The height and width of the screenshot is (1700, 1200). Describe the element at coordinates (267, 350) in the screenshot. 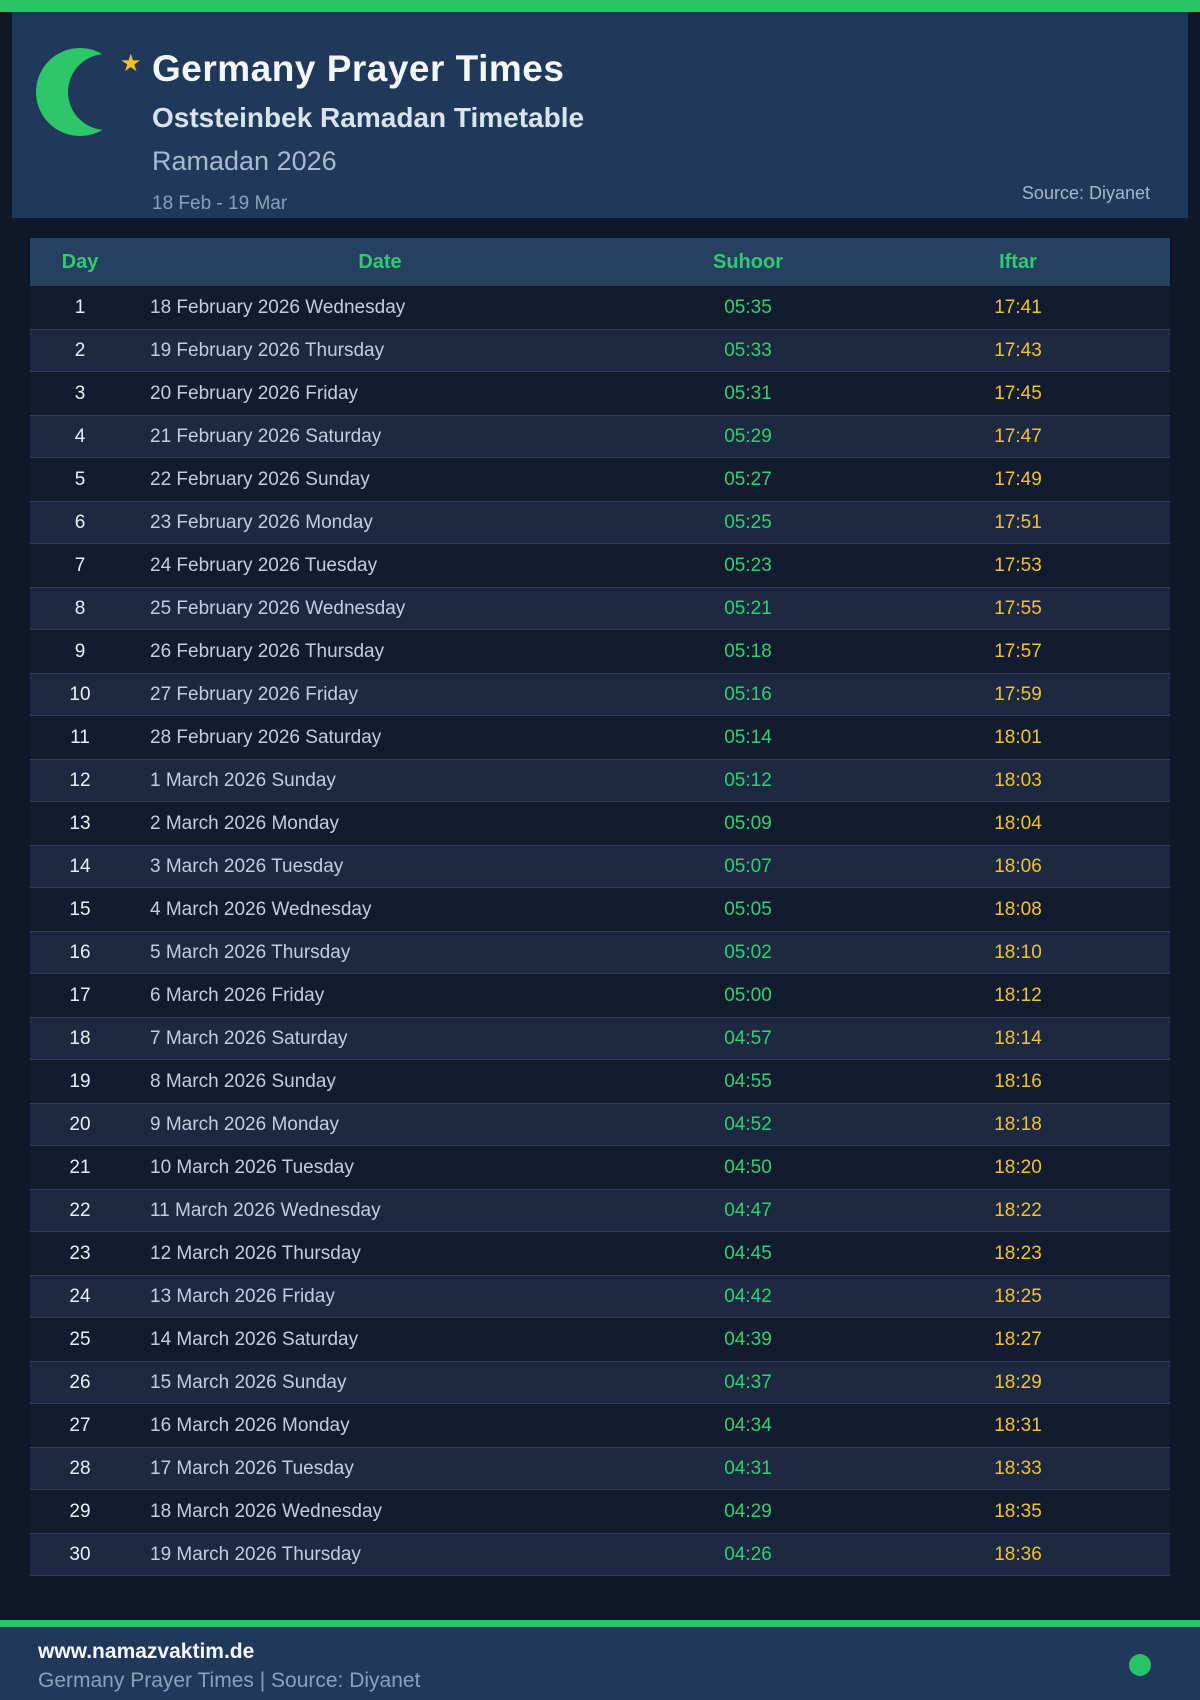

I see `cell-date: 19 February 2026 Thursday` at that location.